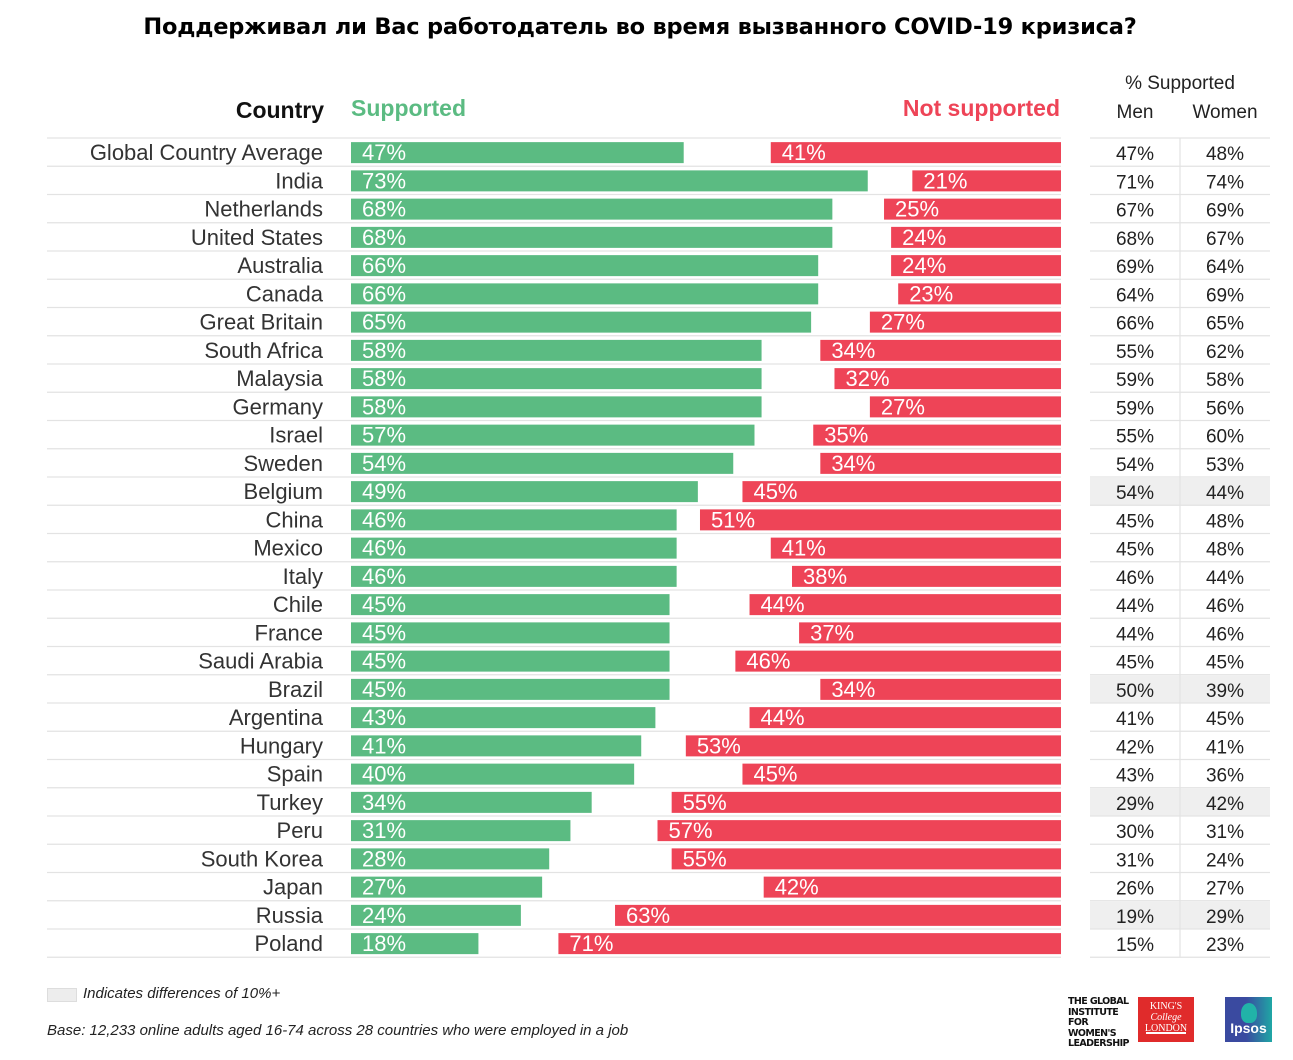 The height and width of the screenshot is (1060, 1293). Describe the element at coordinates (1135, 945) in the screenshot. I see `men-value: 15%` at that location.